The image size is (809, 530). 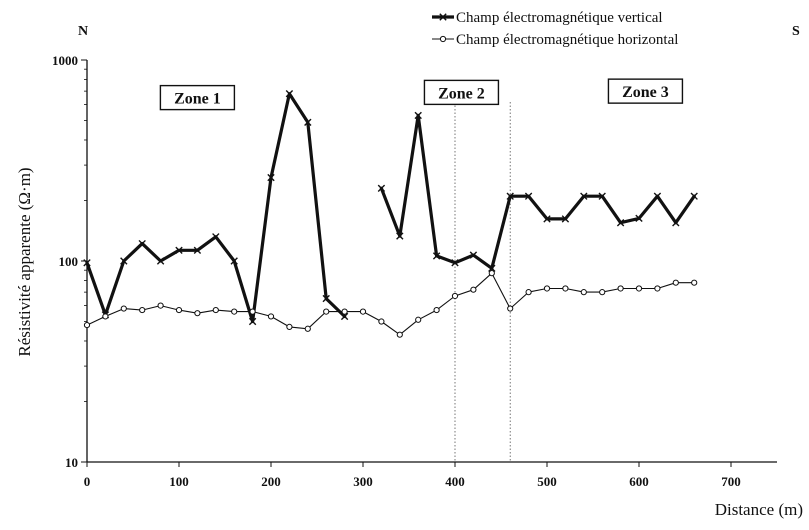 I want to click on x-tick-label: 200, so click(x=271, y=481).